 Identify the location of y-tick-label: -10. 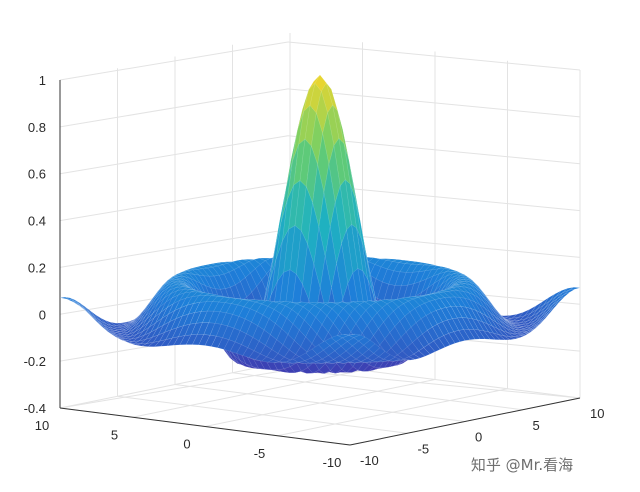
(369, 460).